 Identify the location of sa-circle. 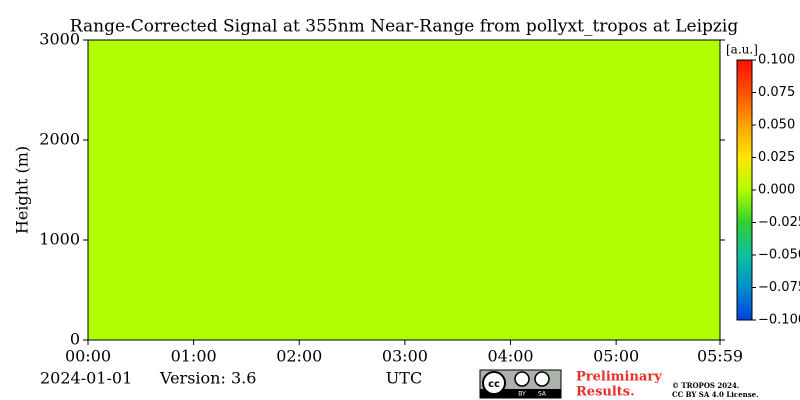
(542, 379).